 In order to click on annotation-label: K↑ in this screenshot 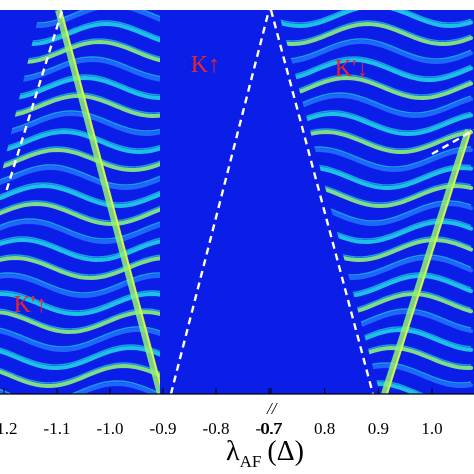, I will do `click(205, 65)`.